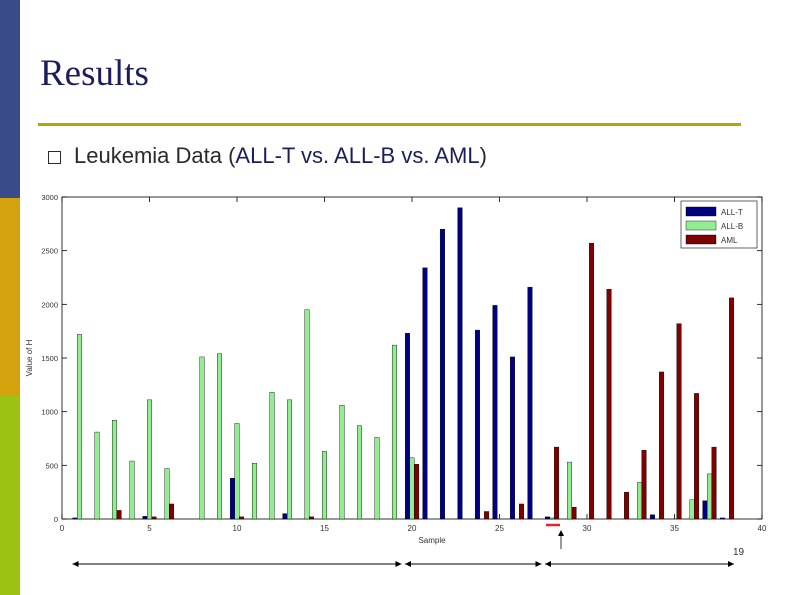 The image size is (794, 595). I want to click on bullet-highlight: ALL-T vs. ALL-B vs. AML, so click(357, 155).